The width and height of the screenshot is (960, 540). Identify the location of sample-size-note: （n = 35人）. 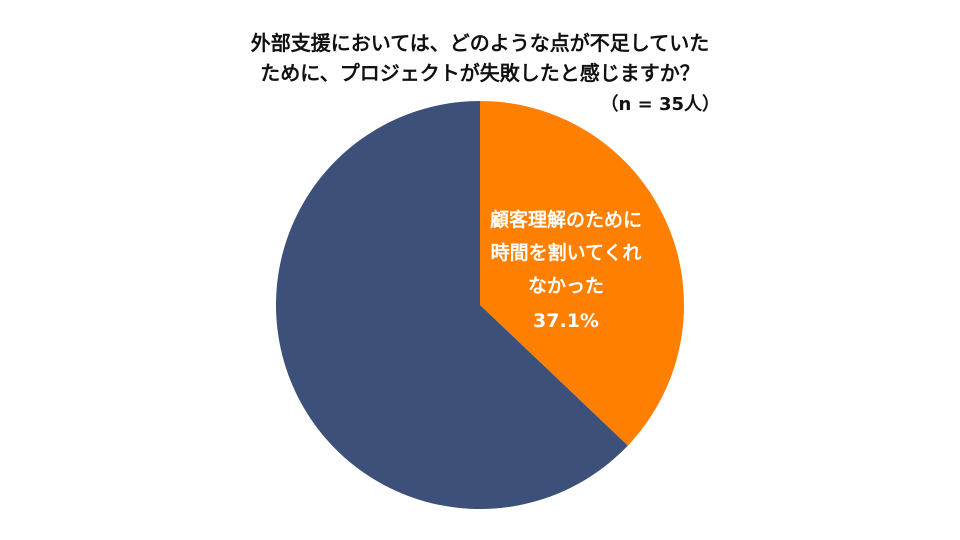
(660, 104).